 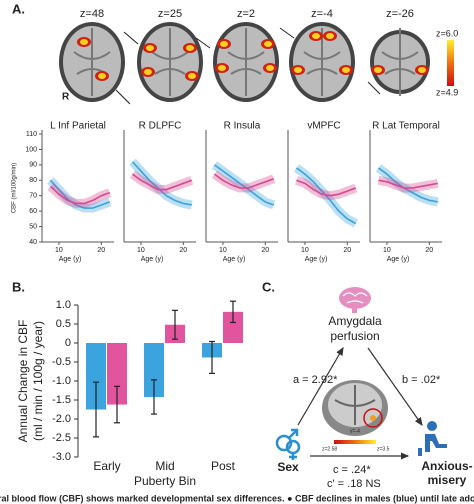 I want to click on edge-label: c' = .18 NS, so click(x=354, y=484).